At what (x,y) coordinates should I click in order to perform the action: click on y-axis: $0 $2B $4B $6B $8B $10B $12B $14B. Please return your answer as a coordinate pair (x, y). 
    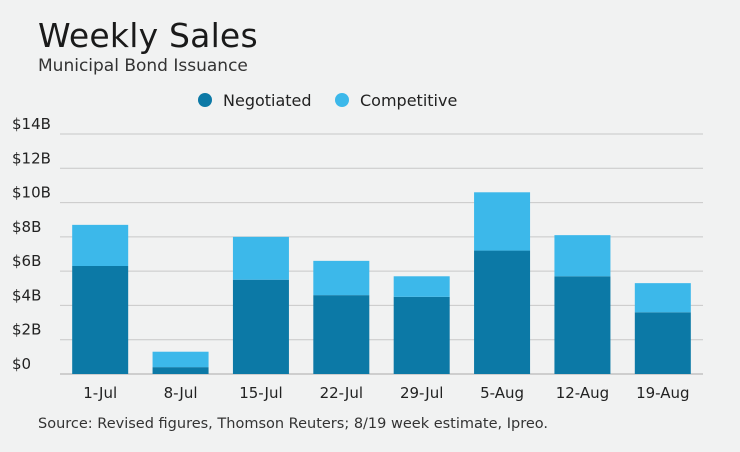
    Looking at the image, I should click on (31, 244).